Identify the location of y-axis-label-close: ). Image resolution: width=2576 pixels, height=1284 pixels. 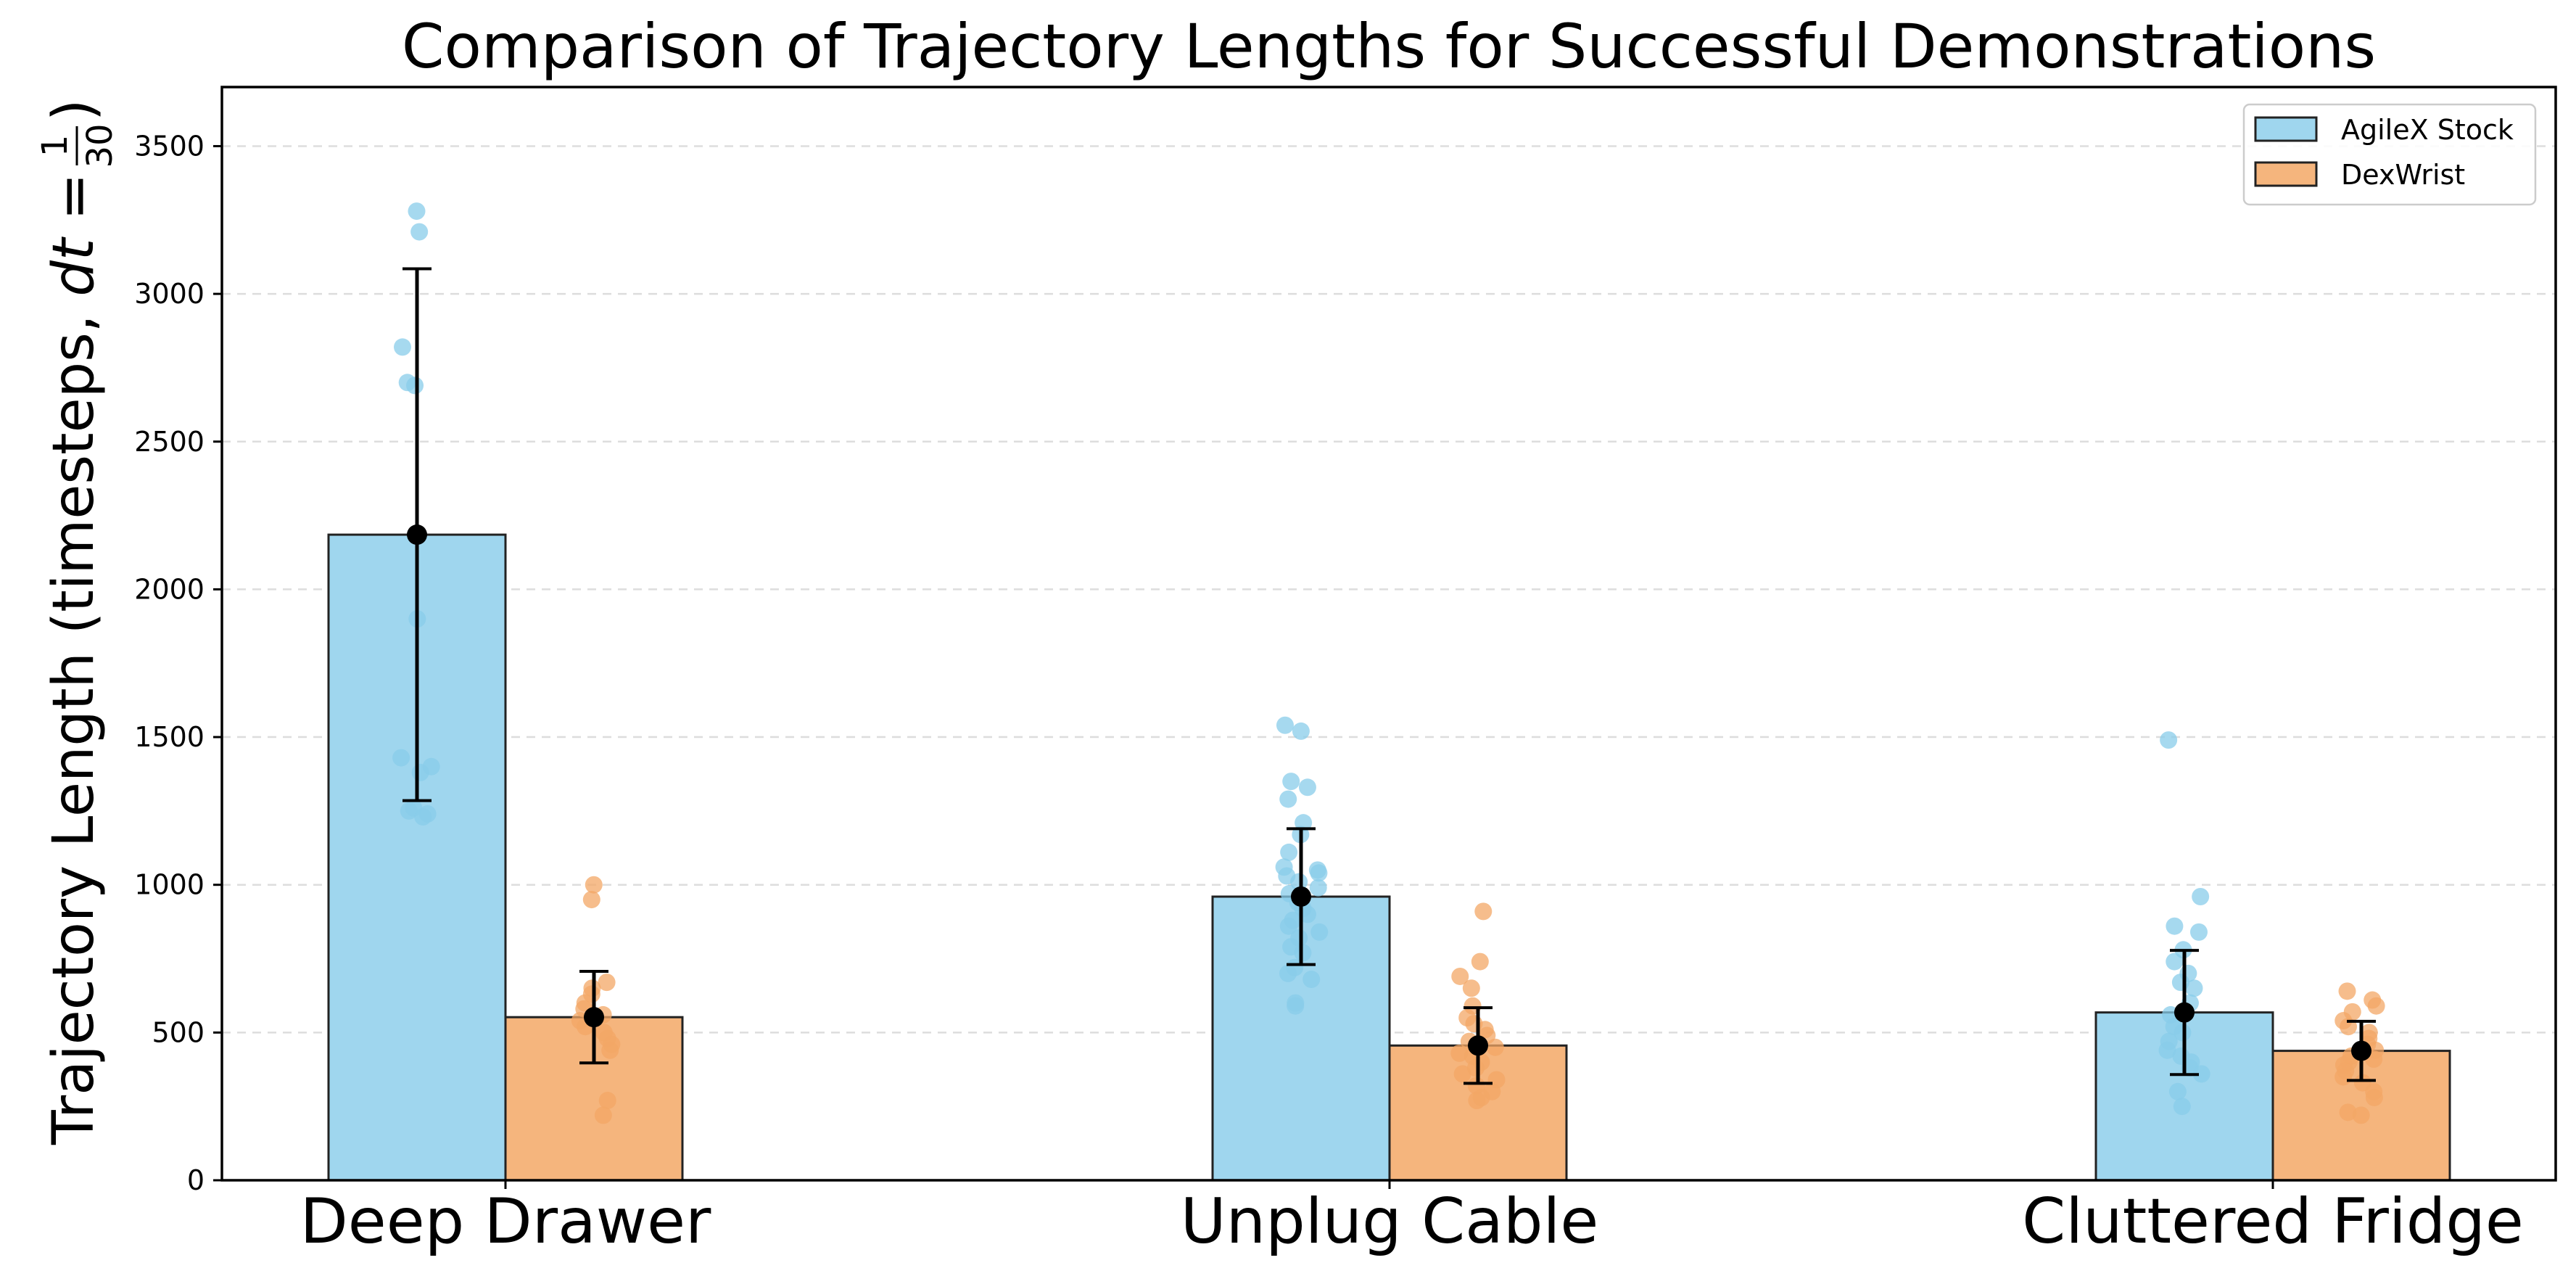
(74, 110).